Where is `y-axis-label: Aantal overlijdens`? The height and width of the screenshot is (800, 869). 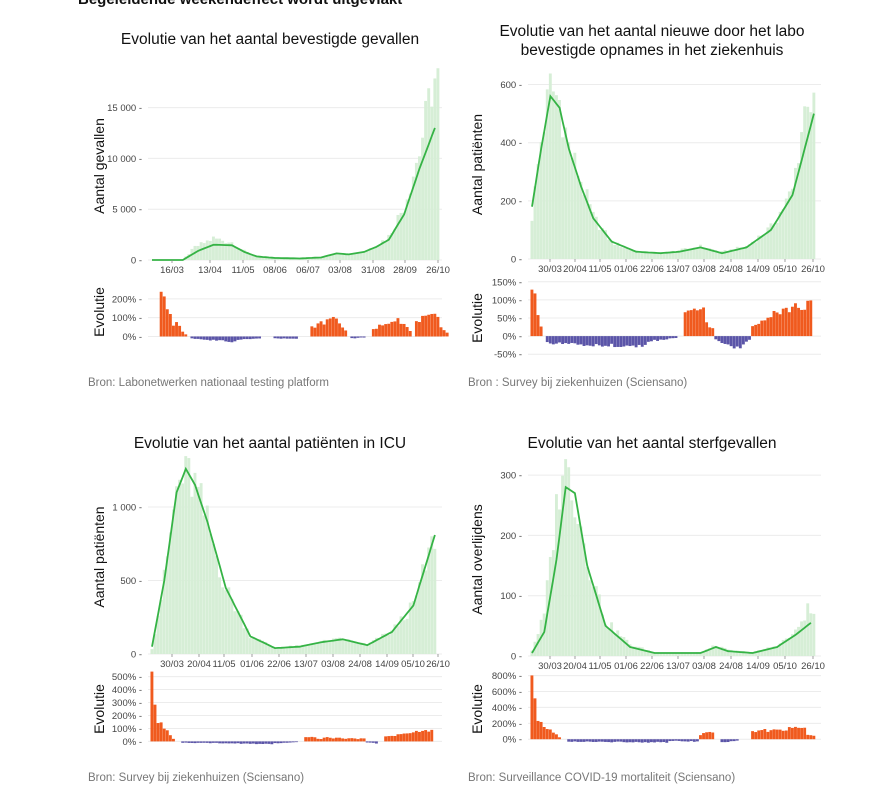 y-axis-label: Aantal overlijdens is located at coordinates (477, 559).